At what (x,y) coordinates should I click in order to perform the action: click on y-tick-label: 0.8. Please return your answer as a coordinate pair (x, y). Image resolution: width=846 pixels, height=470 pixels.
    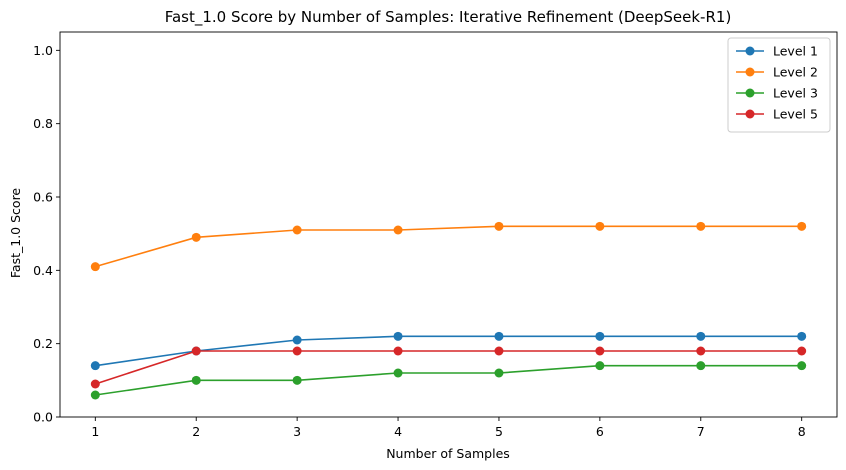
    Looking at the image, I should click on (43, 123).